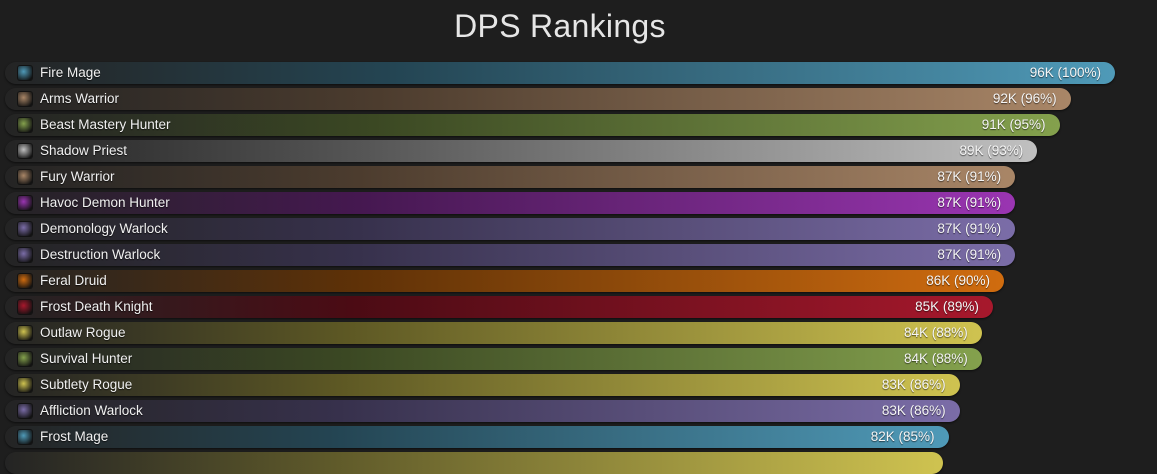  Describe the element at coordinates (91, 410) in the screenshot. I see `bar-label: Affliction Warlock` at that location.